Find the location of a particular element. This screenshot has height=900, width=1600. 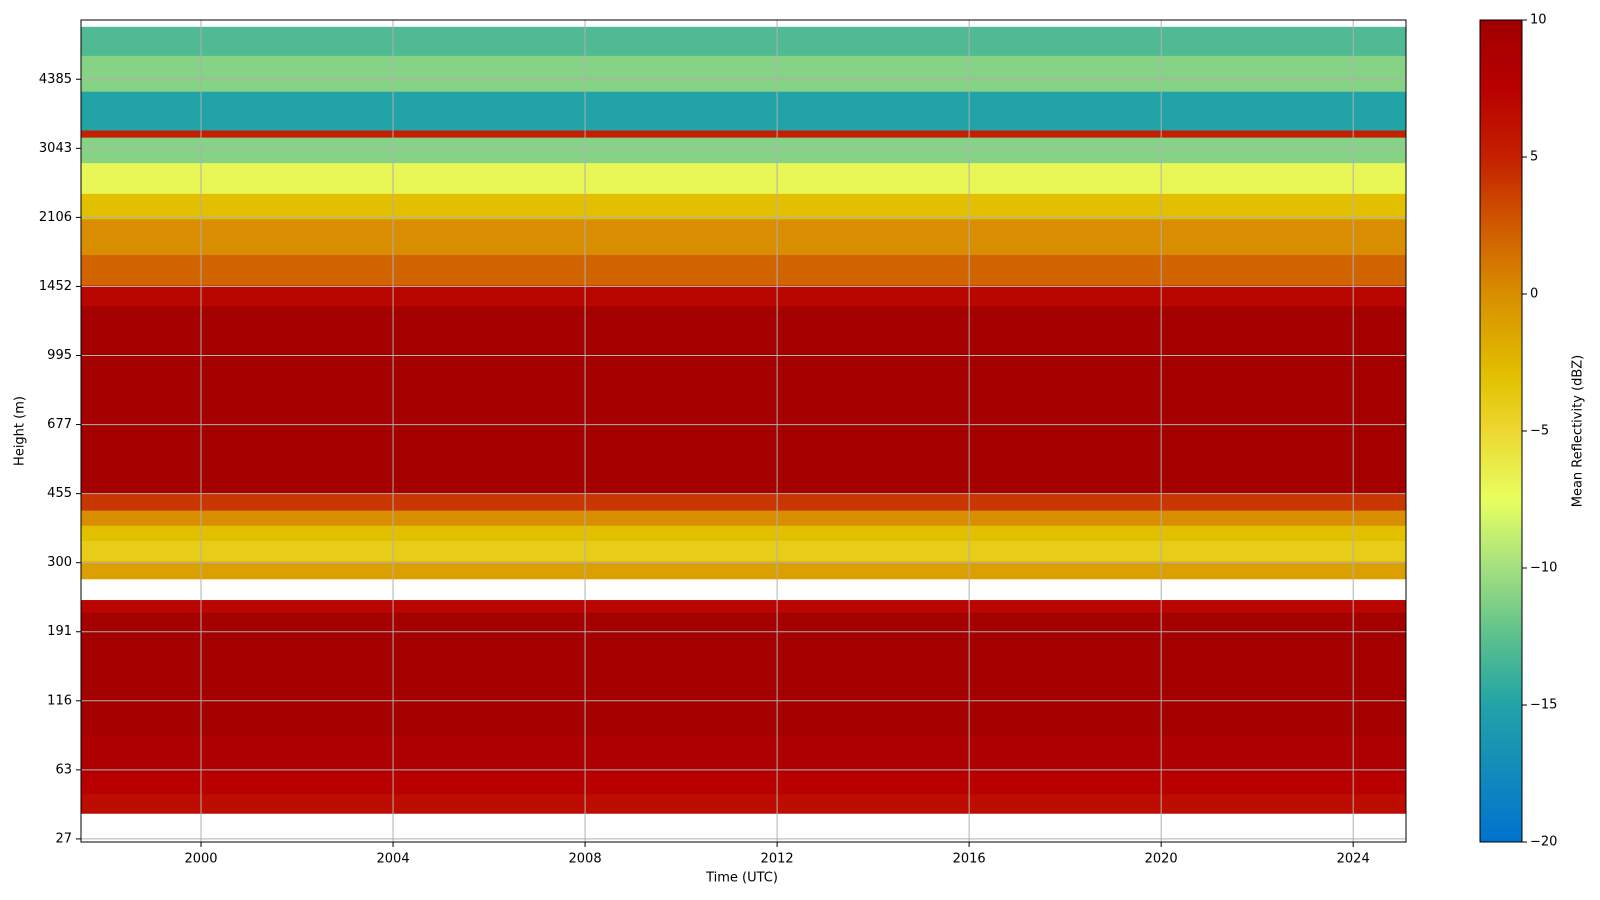

x-tick-label: 2012 is located at coordinates (777, 859).